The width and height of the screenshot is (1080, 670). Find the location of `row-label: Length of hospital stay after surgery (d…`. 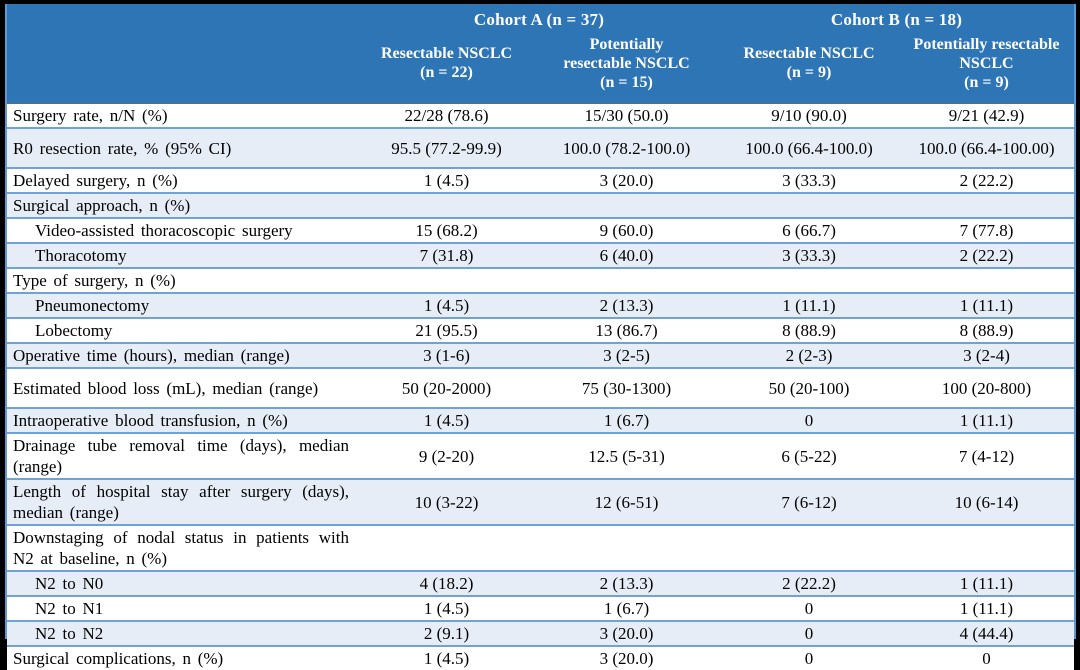

row-label: Length of hospital stay after surgery (d… is located at coordinates (181, 502).